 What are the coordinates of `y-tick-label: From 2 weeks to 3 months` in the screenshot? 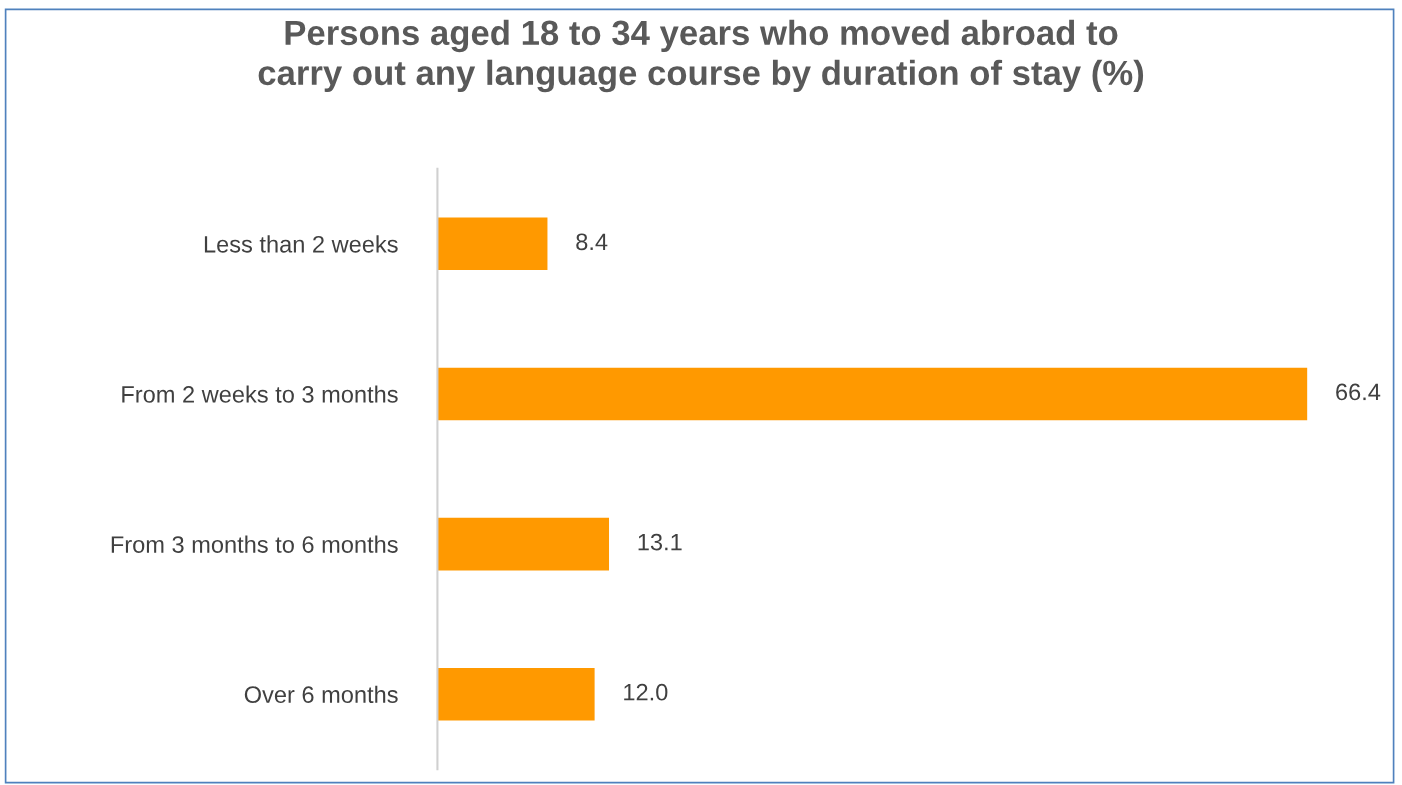 It's located at (260, 394).